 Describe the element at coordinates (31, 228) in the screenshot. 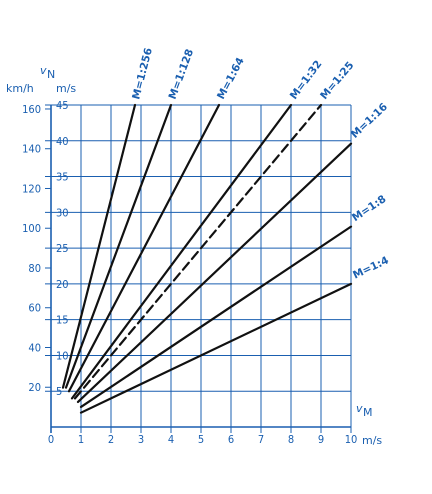

I see `y-kmh-tick-label: 100` at that location.